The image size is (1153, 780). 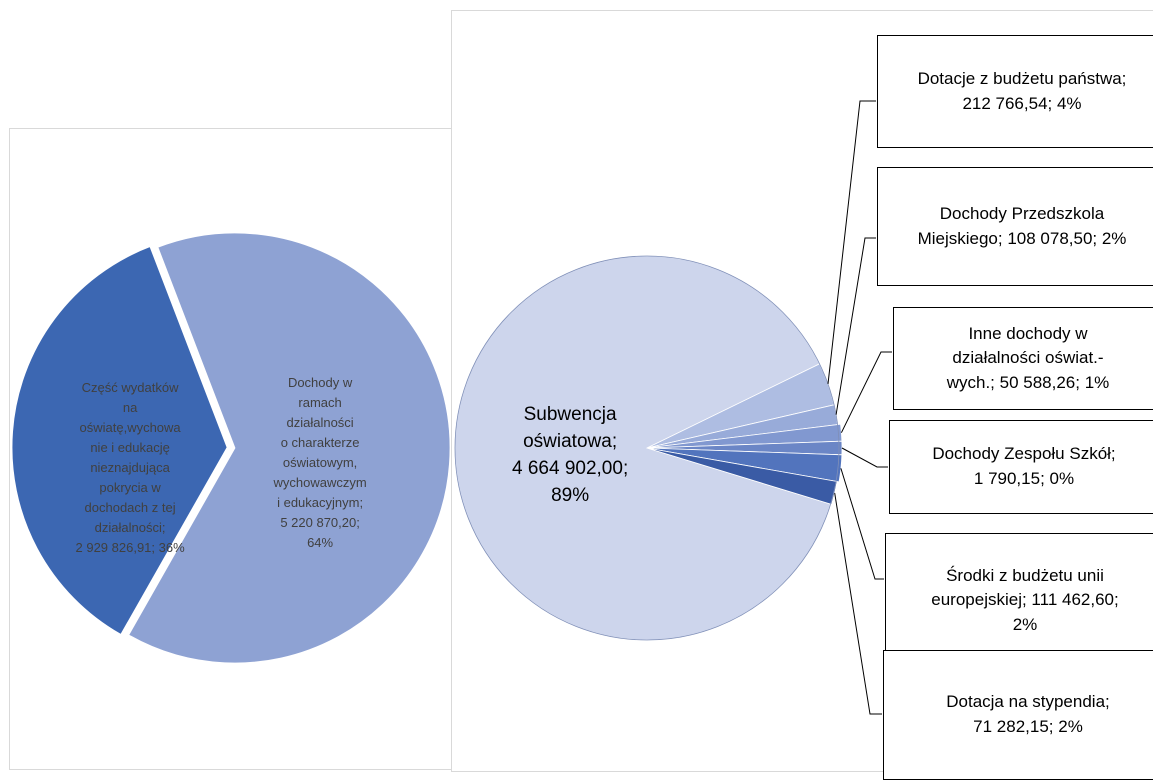 What do you see at coordinates (1024, 454) in the screenshot?
I see `right-pie-label-5-line-1: Dochody Zespołu Szkół;` at bounding box center [1024, 454].